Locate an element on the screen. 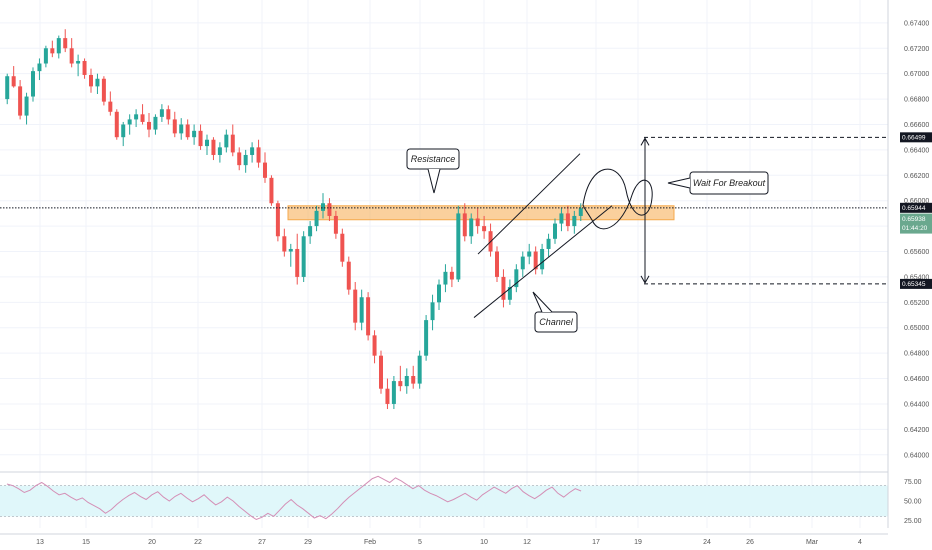  price-tick-label: 0.66200 is located at coordinates (916, 176).